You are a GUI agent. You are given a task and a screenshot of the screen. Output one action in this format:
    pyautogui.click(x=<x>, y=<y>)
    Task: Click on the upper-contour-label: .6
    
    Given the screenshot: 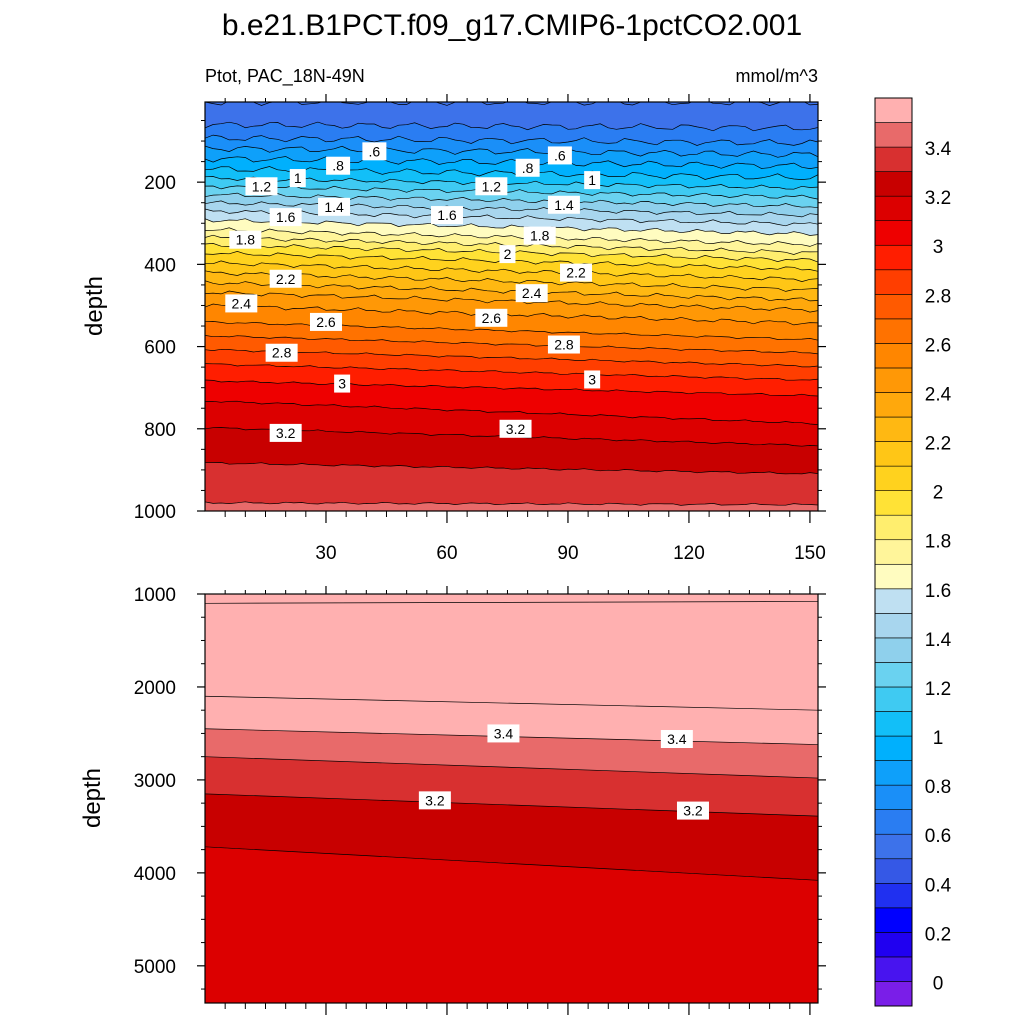 What is the action you would take?
    pyautogui.click(x=560, y=155)
    